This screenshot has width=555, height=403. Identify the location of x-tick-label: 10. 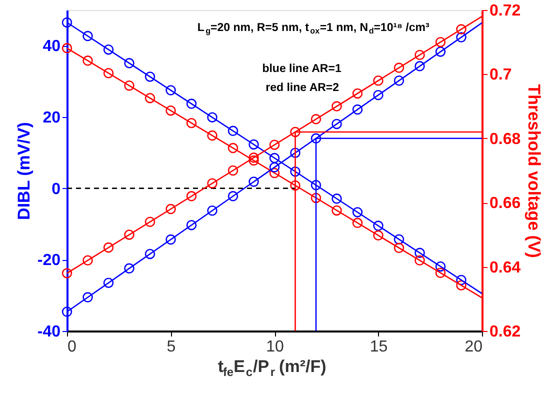
(275, 347).